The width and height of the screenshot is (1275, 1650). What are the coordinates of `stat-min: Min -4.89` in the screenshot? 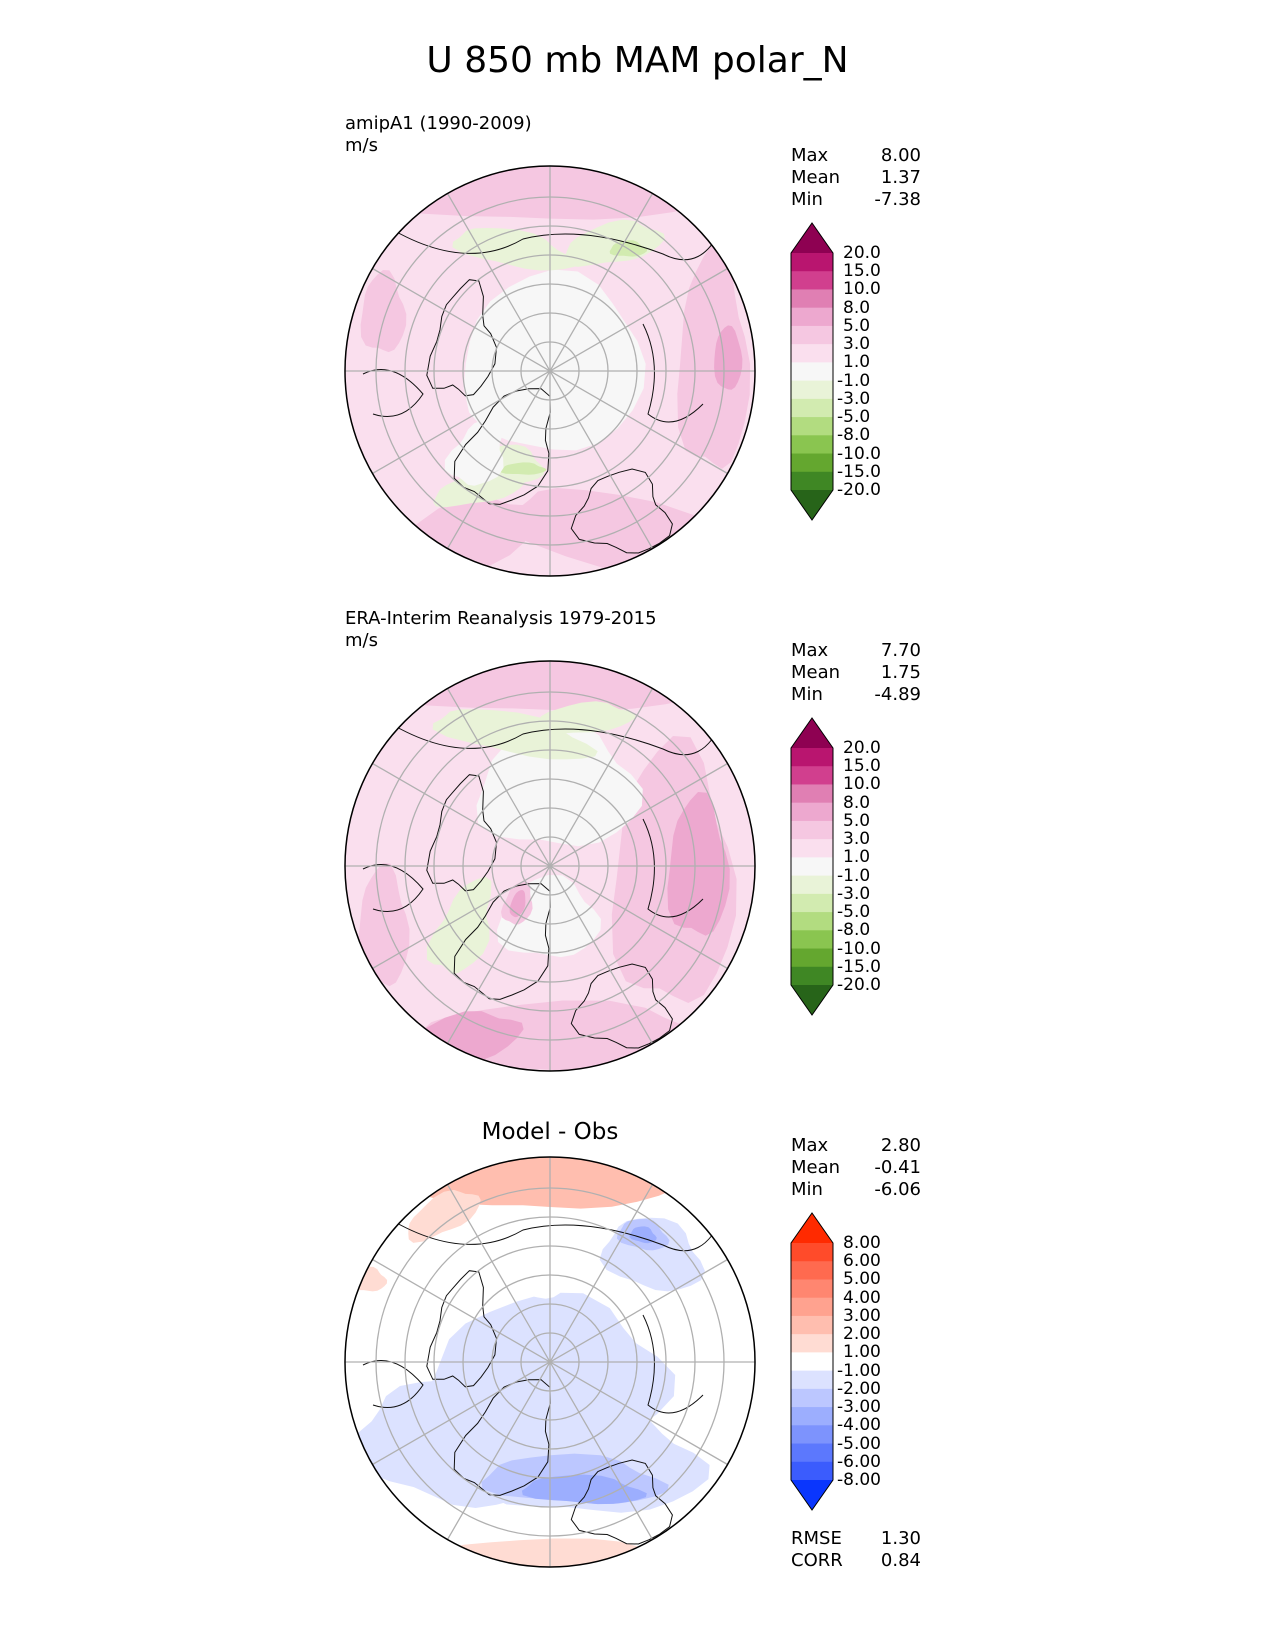 It's located at (856, 694).